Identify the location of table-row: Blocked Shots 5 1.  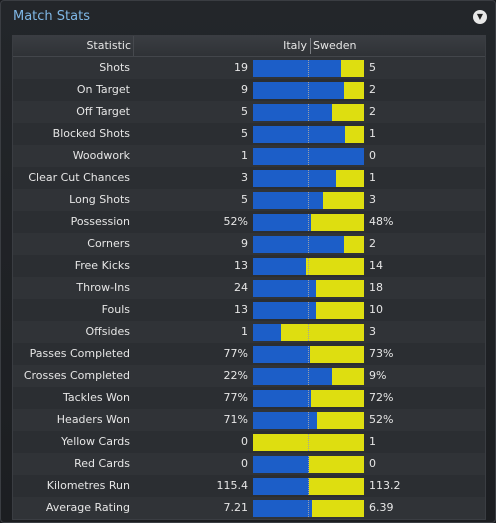
(249, 134).